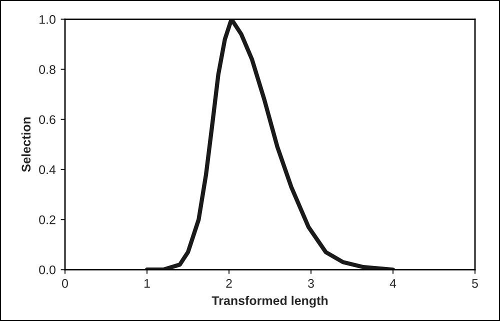  Describe the element at coordinates (47, 219) in the screenshot. I see `y-tick-label: 0.2` at that location.